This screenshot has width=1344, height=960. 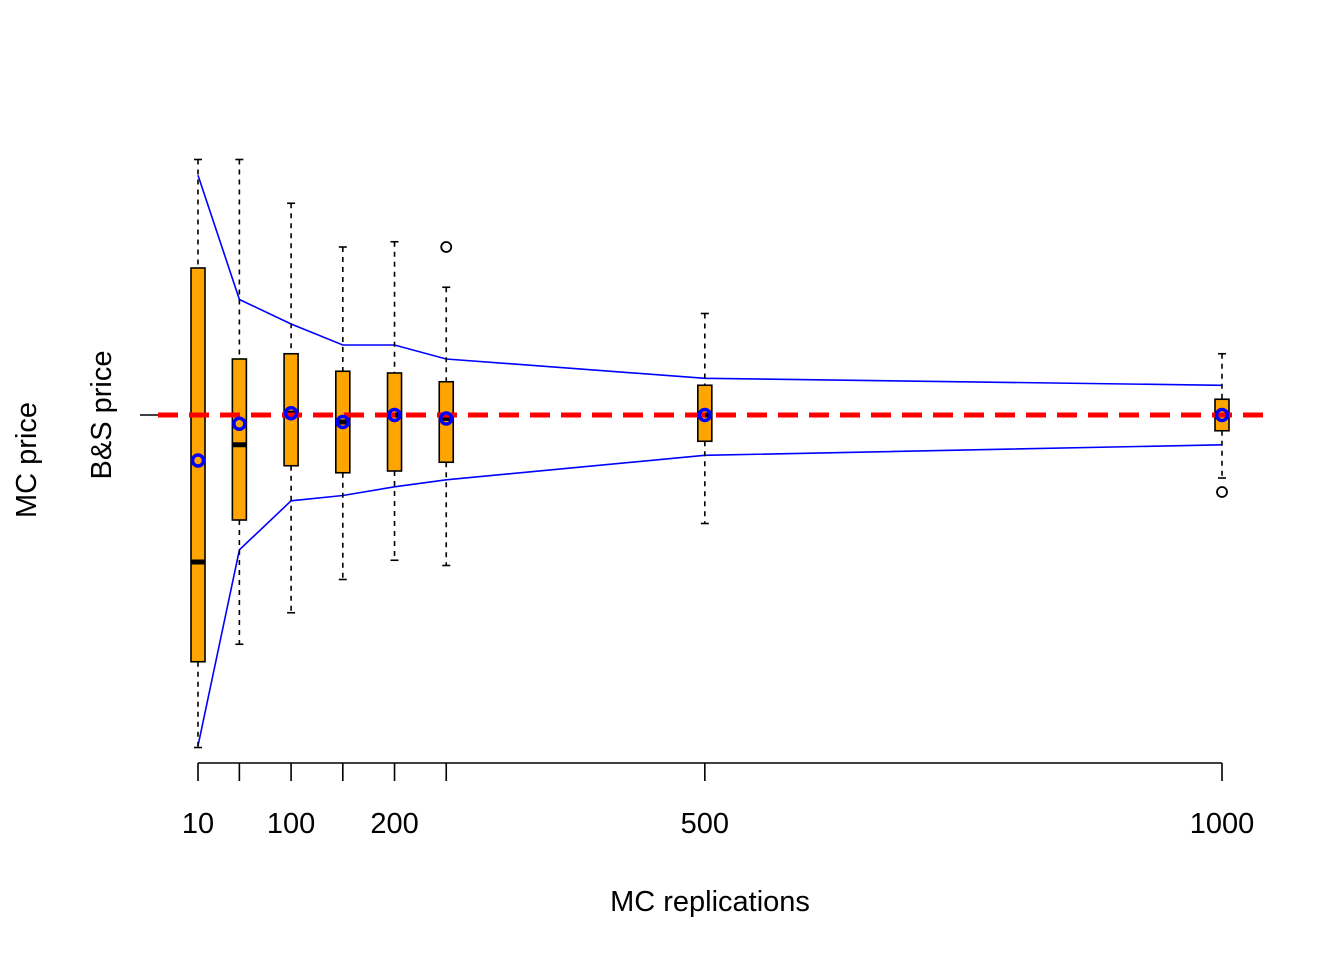 I want to click on box-50-iqr, so click(x=239, y=439).